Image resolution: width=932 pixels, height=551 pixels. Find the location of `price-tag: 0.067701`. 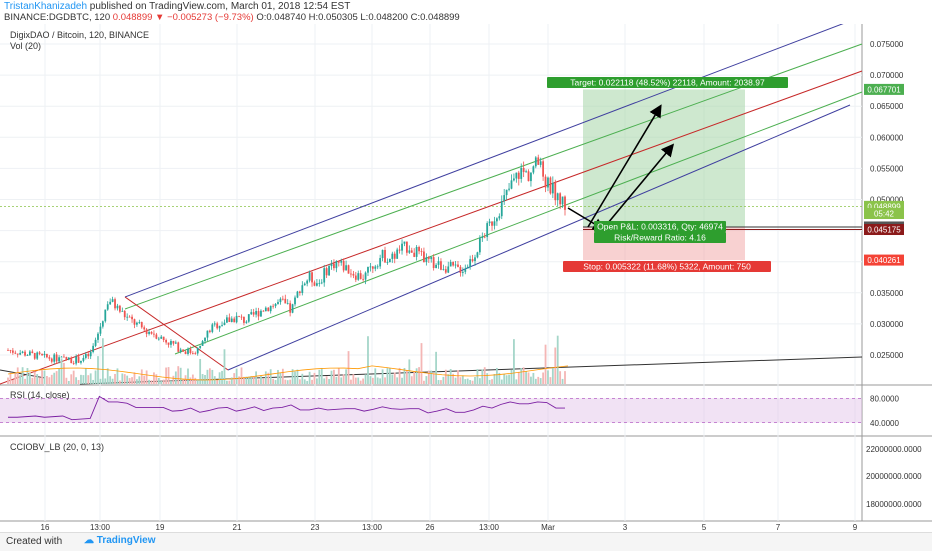

price-tag: 0.067701 is located at coordinates (884, 89).